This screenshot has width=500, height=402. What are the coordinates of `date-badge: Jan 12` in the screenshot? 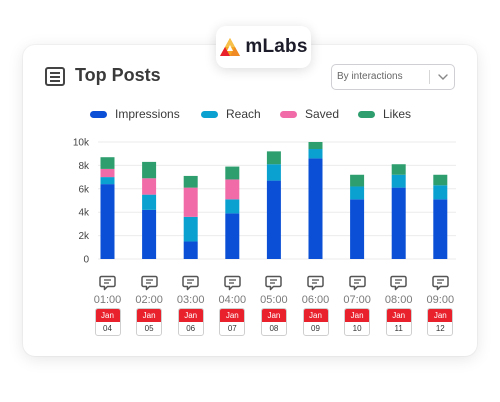 It's located at (440, 322).